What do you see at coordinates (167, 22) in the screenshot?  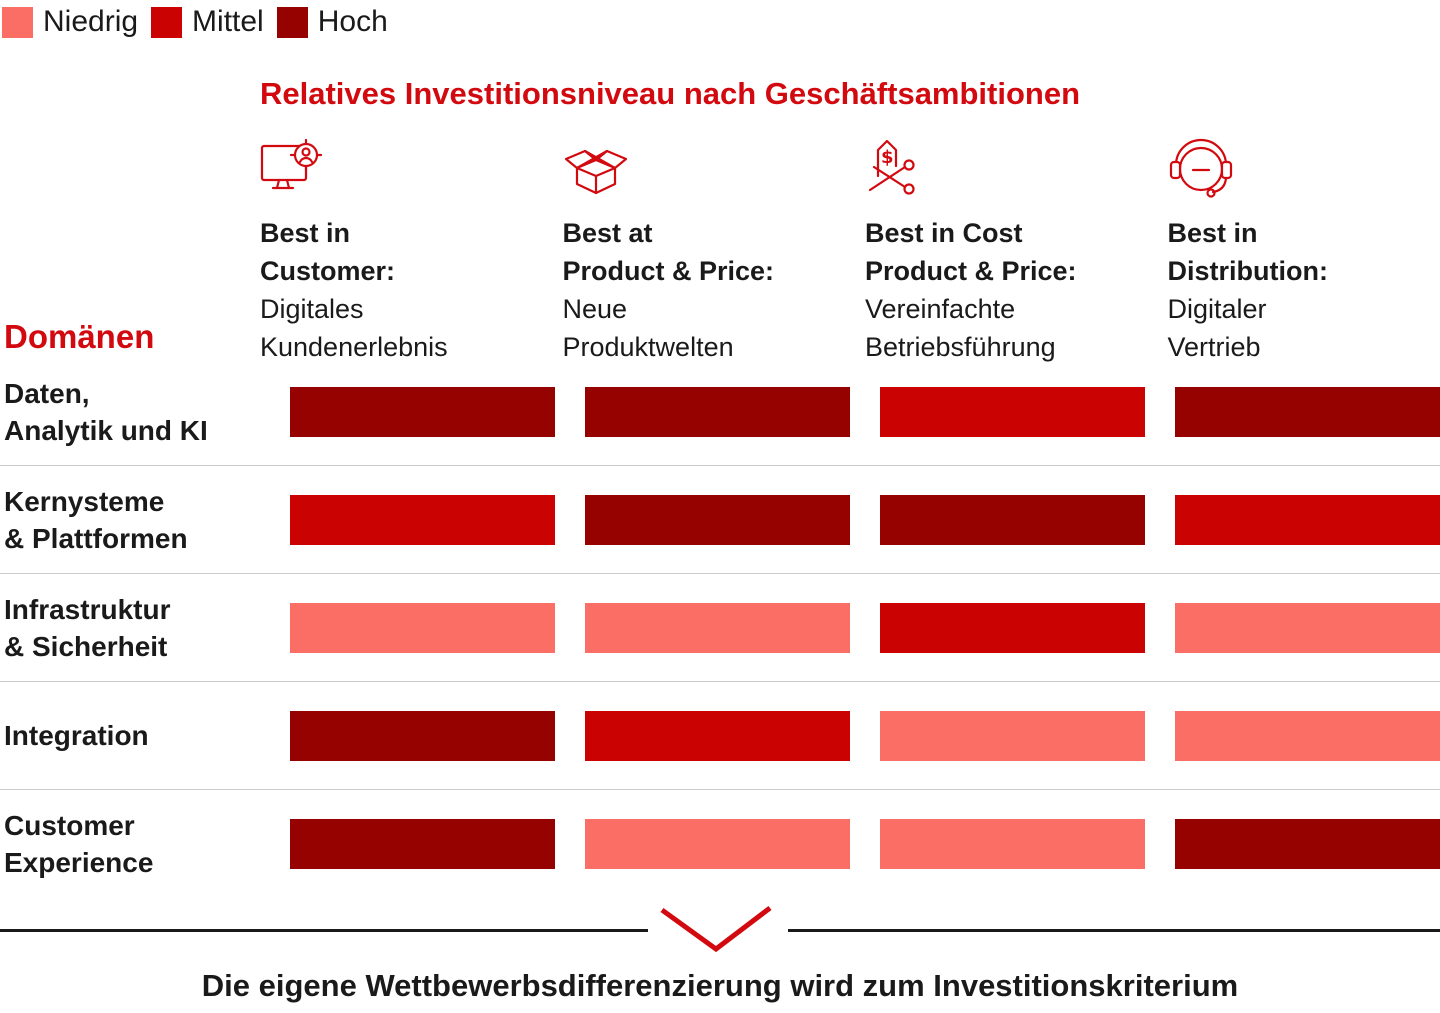 I see `legend-swatch-mittel` at bounding box center [167, 22].